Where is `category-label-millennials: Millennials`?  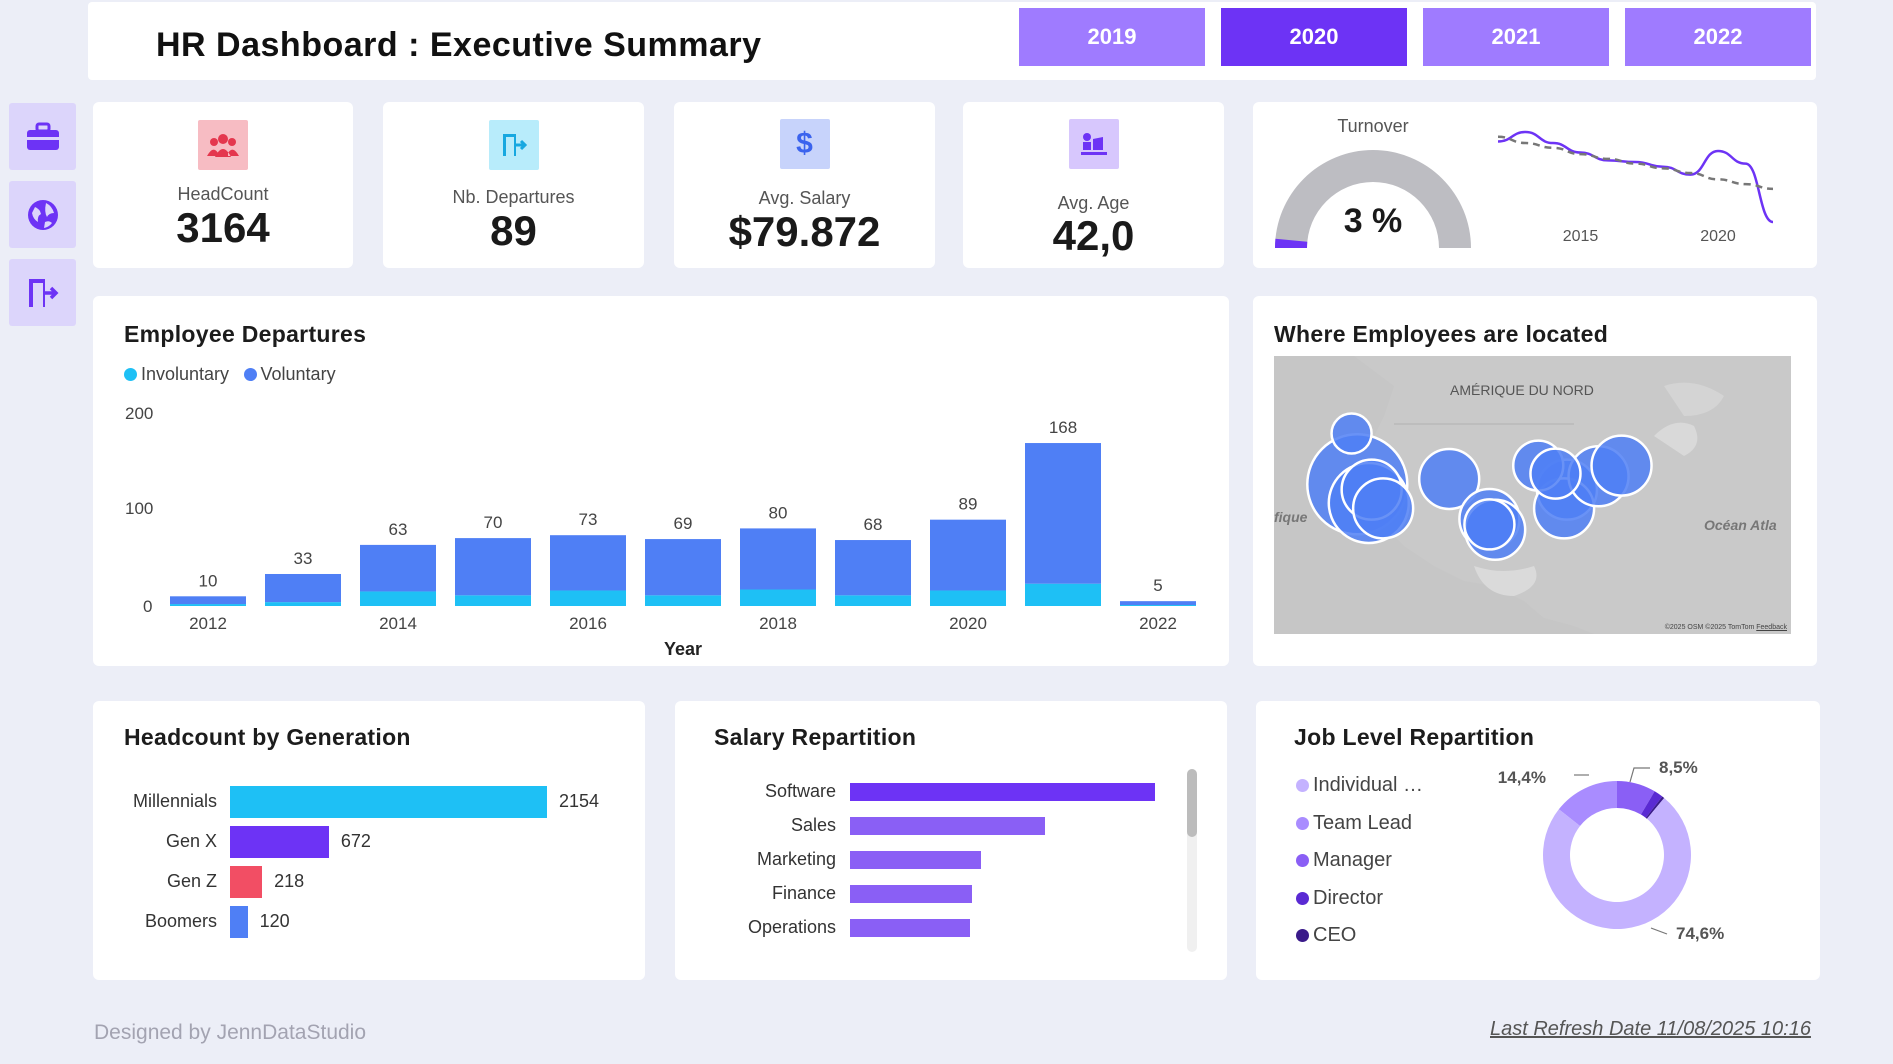
category-label-millennials: Millennials is located at coordinates (174, 801).